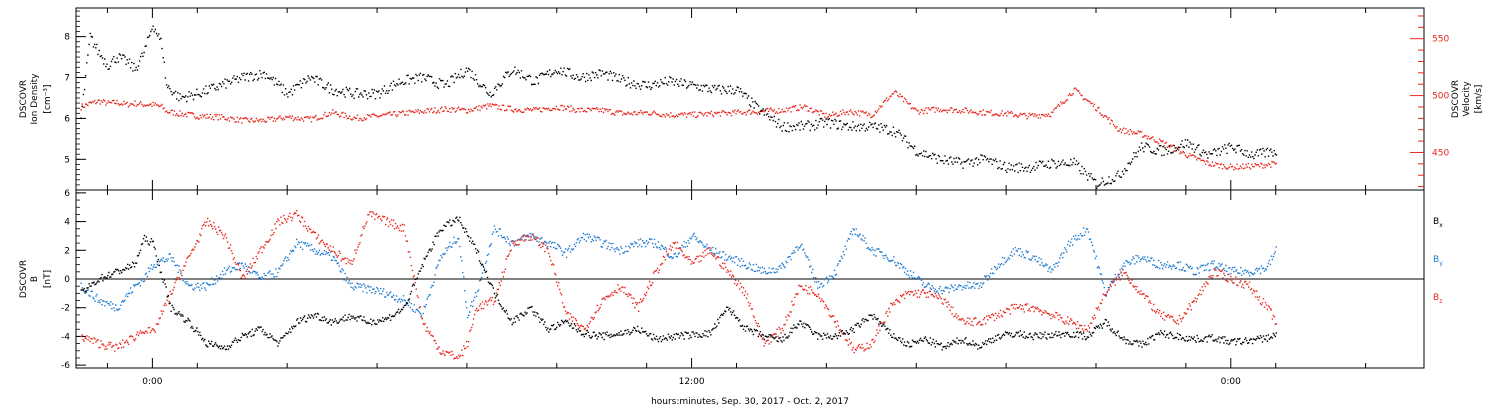 Image resolution: width=1500 pixels, height=410 pixels. What do you see at coordinates (65, 309) in the screenshot?
I see `field-tick-label: -2` at bounding box center [65, 309].